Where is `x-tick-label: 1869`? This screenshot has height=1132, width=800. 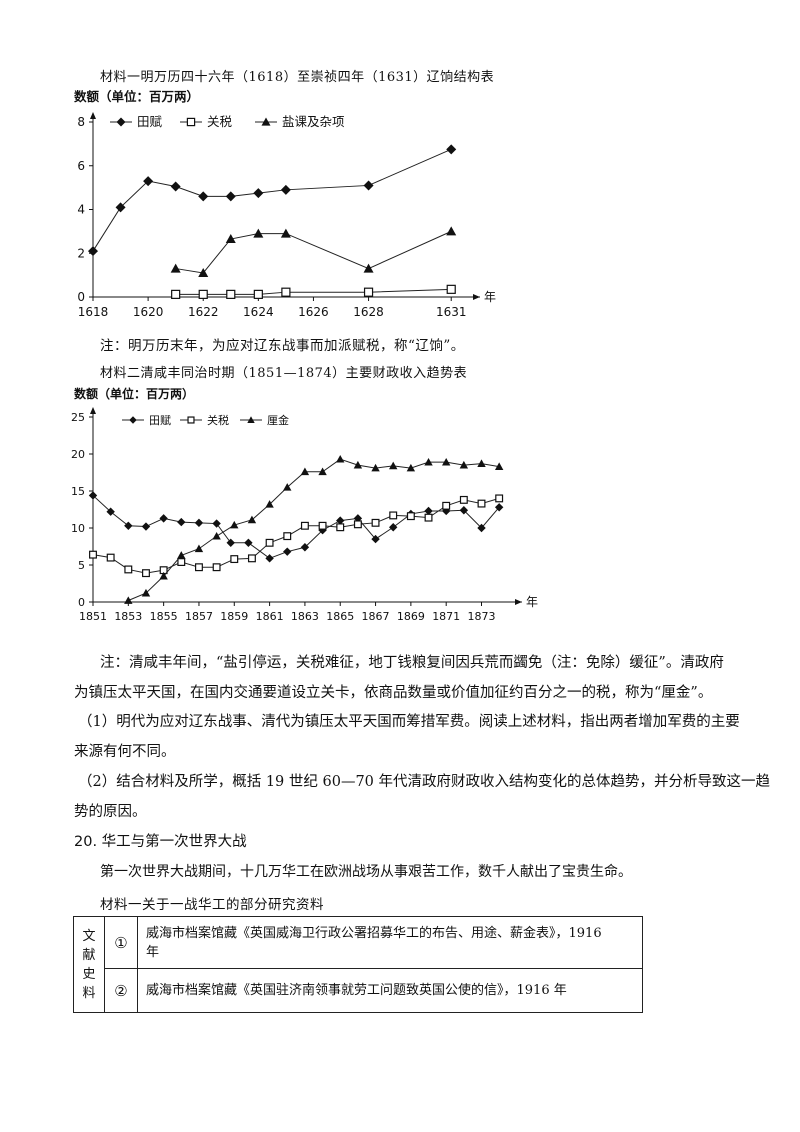
x-tick-label: 1869 is located at coordinates (411, 615).